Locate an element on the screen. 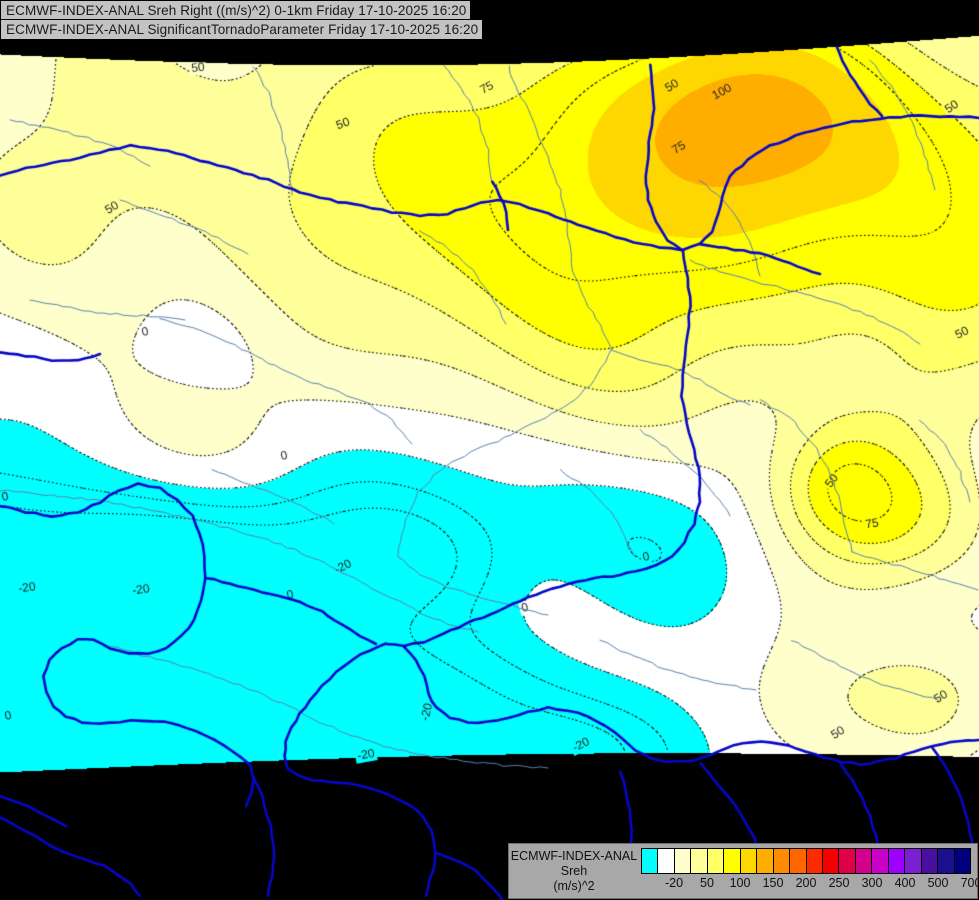 Image resolution: width=979 pixels, height=900 pixels. colorbar-tick-50: 50 is located at coordinates (707, 883).